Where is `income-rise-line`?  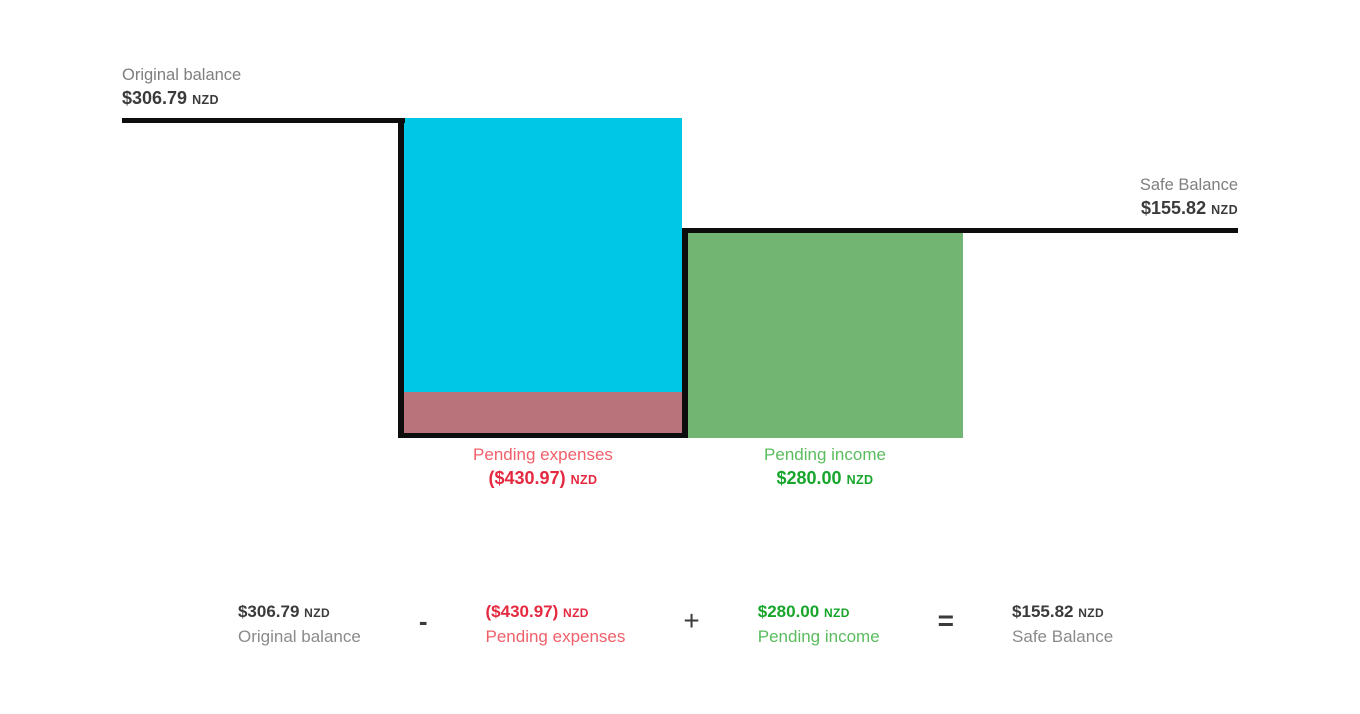 income-rise-line is located at coordinates (685, 333).